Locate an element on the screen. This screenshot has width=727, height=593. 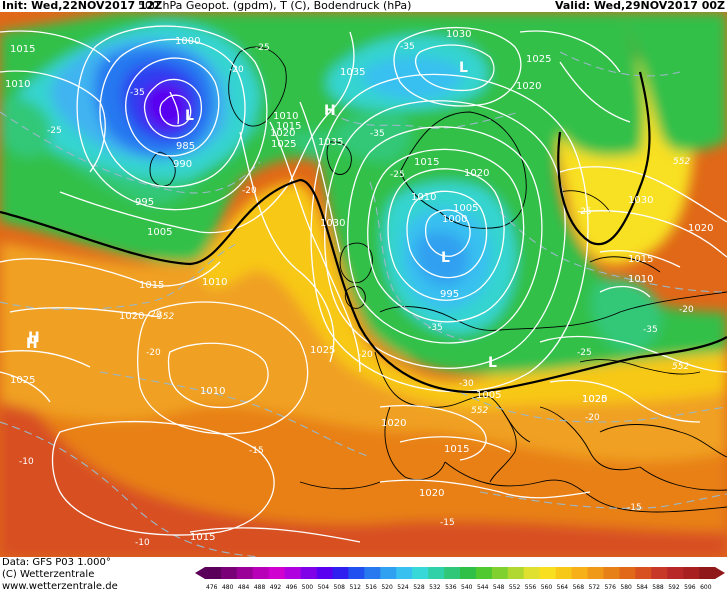
scale-value: 576 is located at coordinates (610, 587).